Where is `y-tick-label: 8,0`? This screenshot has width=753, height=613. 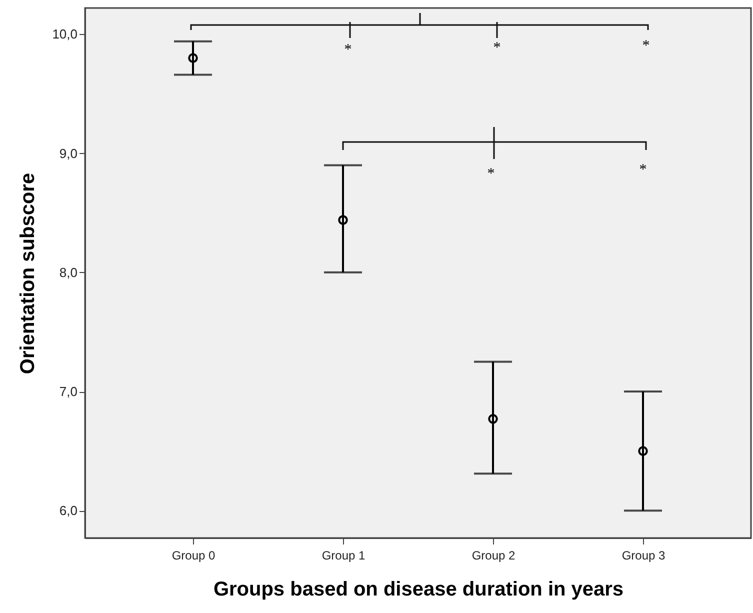 y-tick-label: 8,0 is located at coordinates (68, 272).